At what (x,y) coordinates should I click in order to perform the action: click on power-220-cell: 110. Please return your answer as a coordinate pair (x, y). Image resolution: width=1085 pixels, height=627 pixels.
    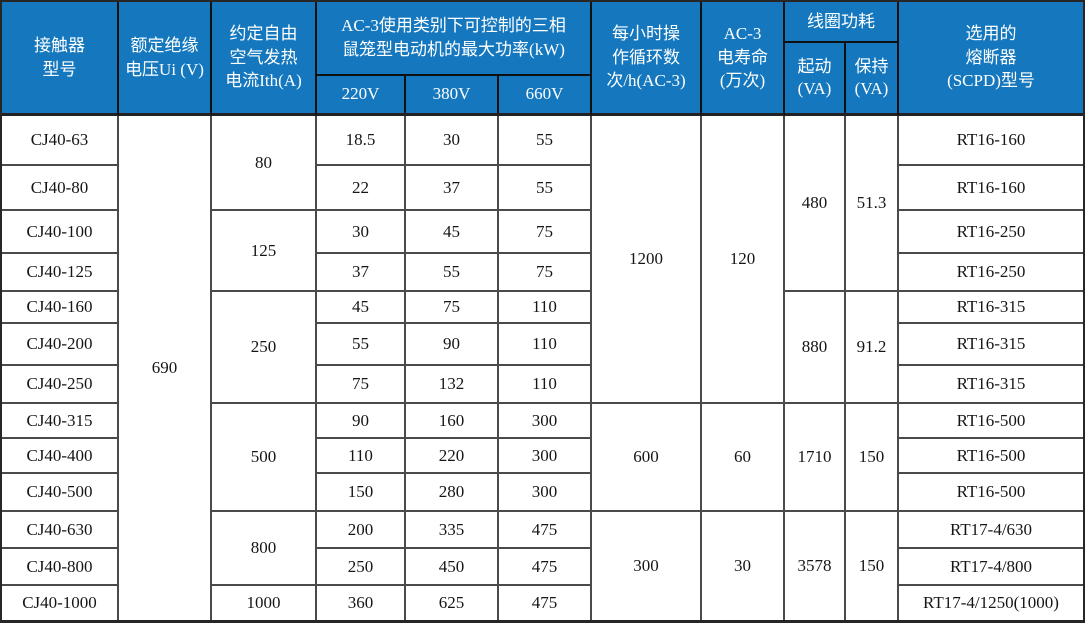
    Looking at the image, I should click on (361, 456).